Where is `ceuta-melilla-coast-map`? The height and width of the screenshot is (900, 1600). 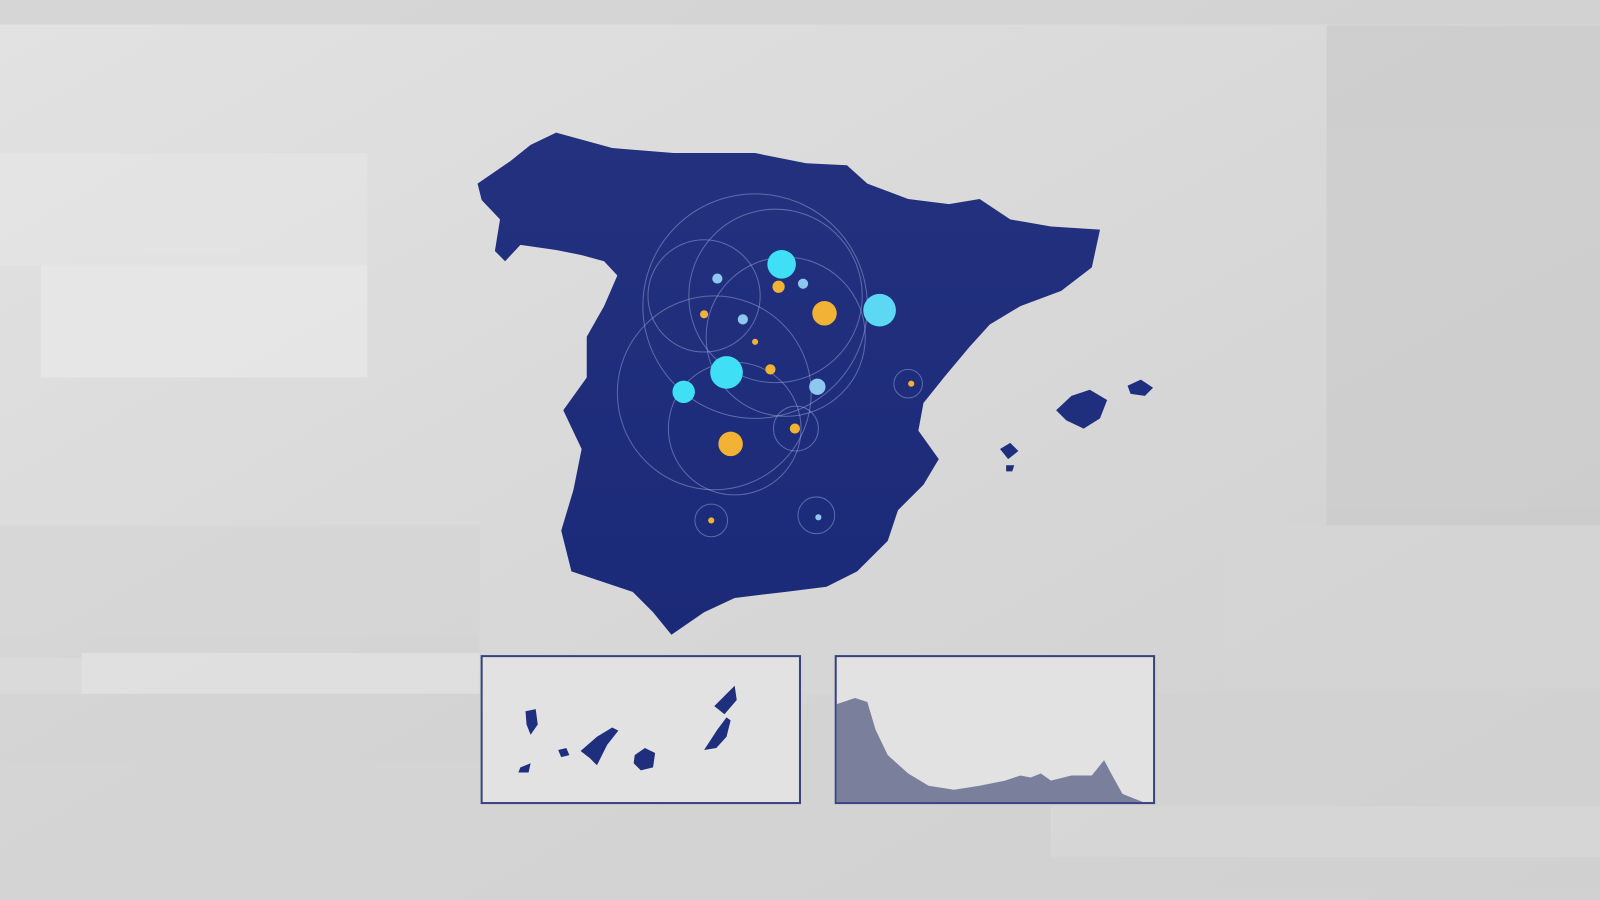 ceuta-melilla-coast-map is located at coordinates (989, 750).